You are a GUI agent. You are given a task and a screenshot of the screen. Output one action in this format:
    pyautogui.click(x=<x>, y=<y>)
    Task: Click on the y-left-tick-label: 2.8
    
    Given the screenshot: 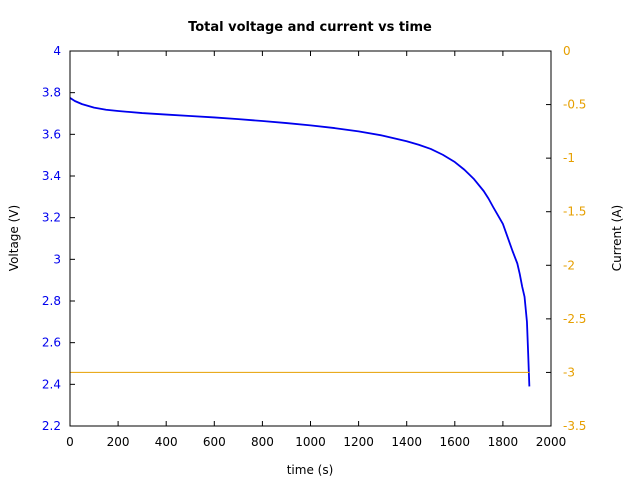 What is the action you would take?
    pyautogui.click(x=51, y=301)
    